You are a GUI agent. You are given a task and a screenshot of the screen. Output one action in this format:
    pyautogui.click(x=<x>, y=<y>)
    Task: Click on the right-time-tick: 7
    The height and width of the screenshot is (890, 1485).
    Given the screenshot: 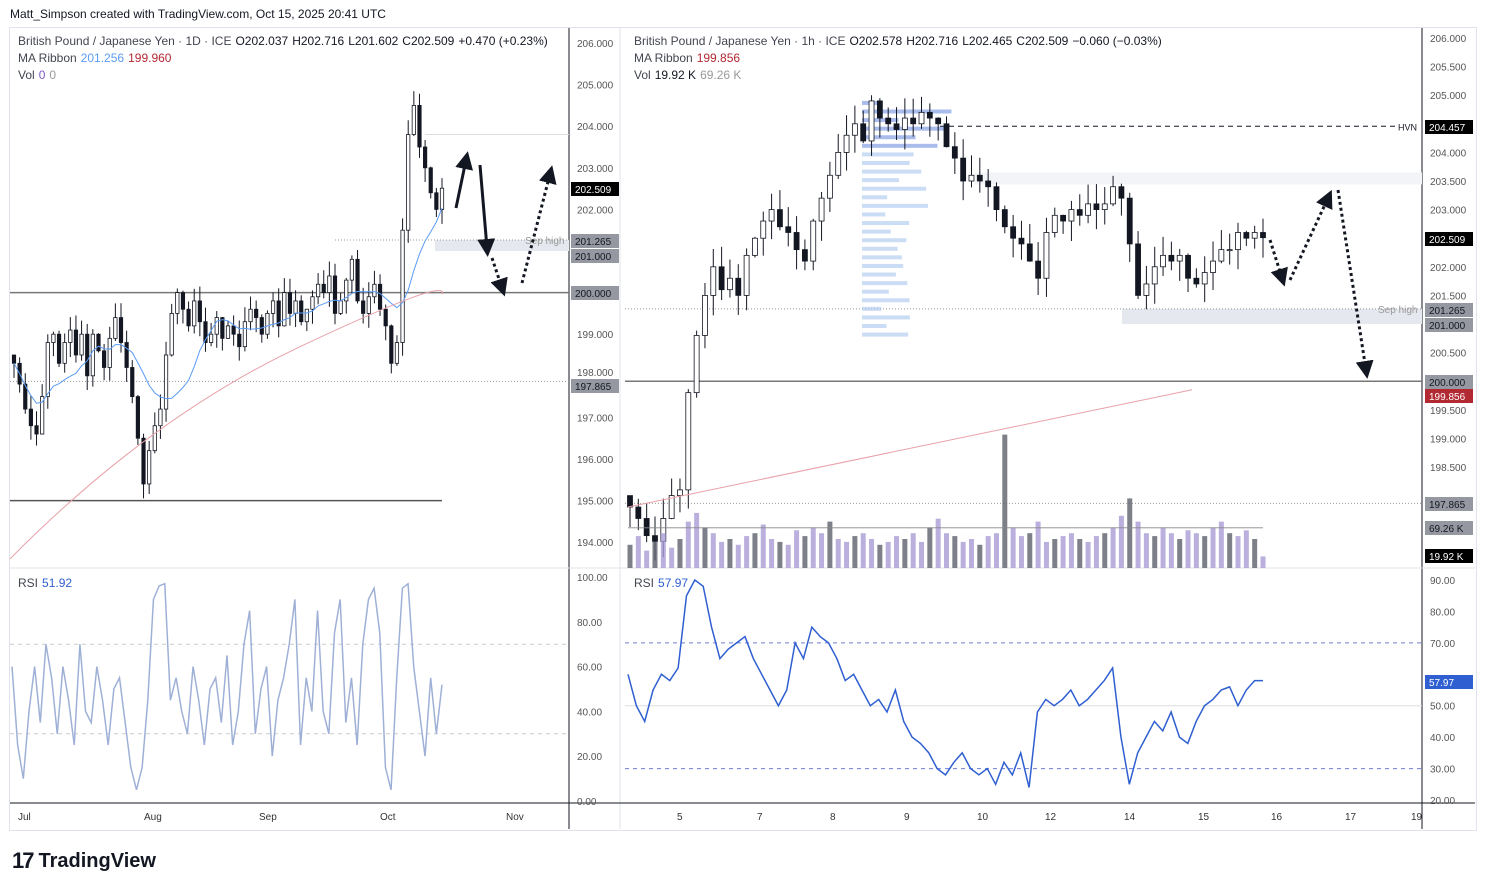 What is the action you would take?
    pyautogui.click(x=760, y=817)
    